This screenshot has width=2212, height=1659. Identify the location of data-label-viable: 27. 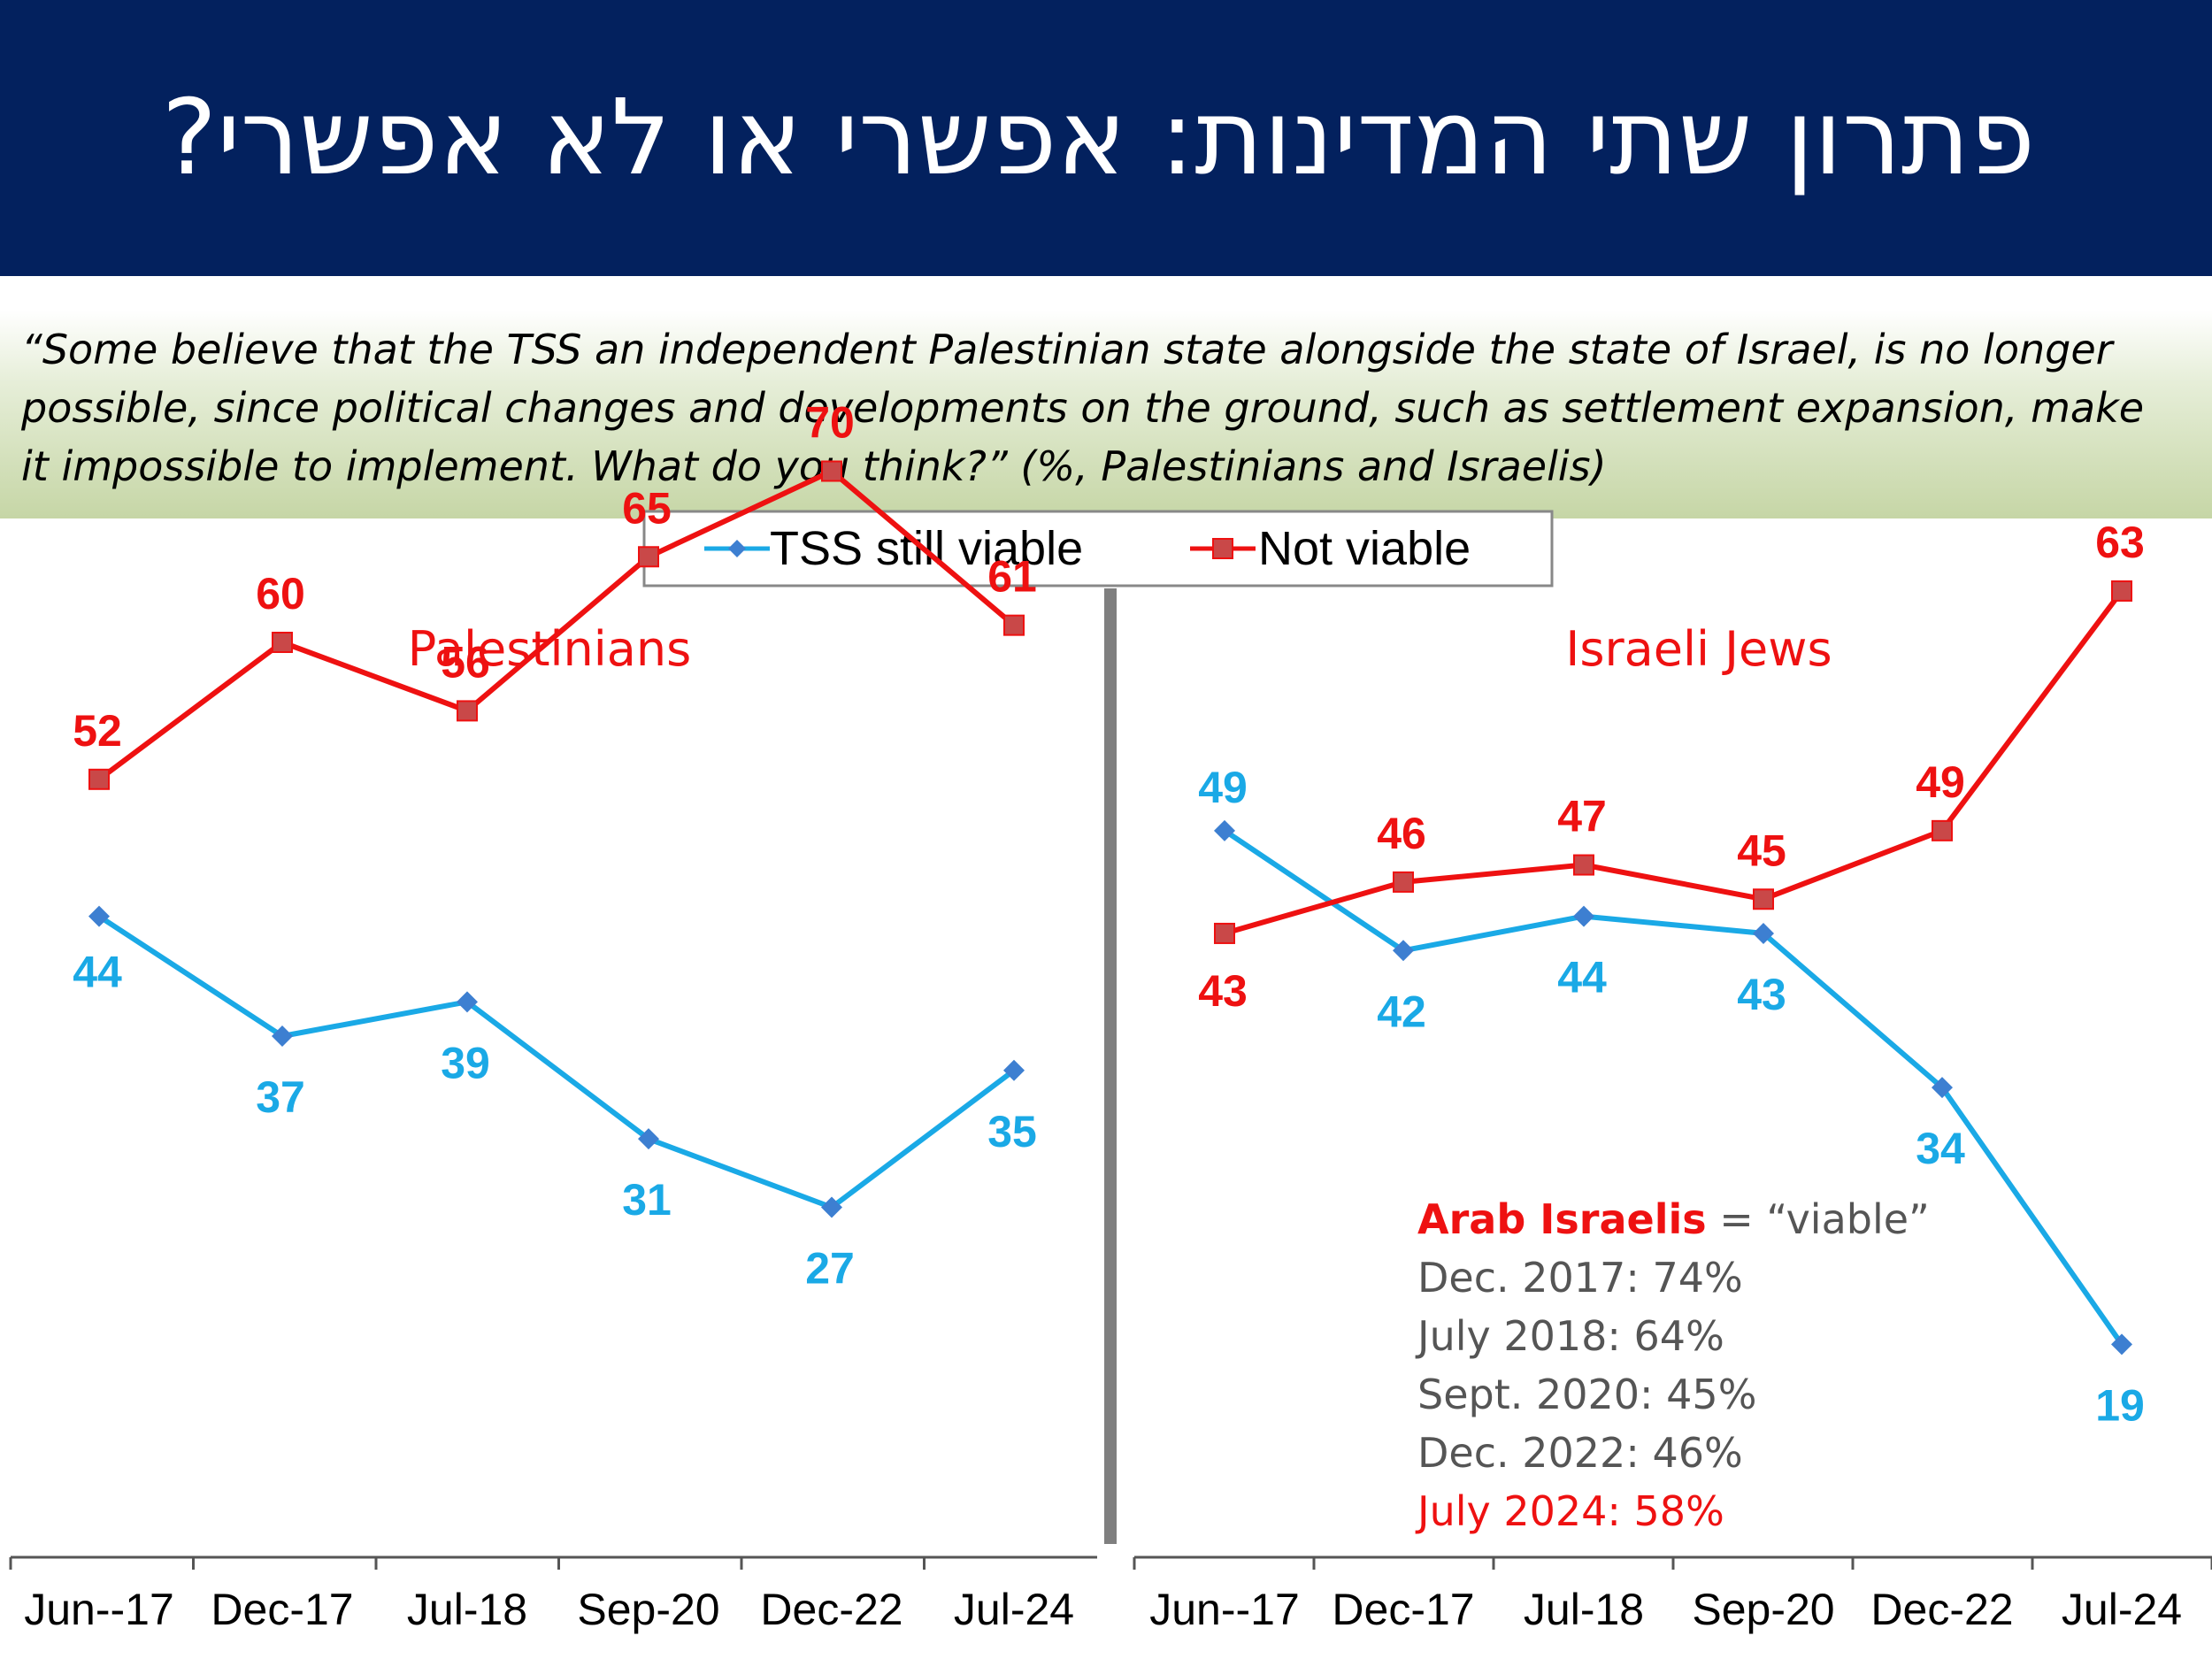
(830, 1269).